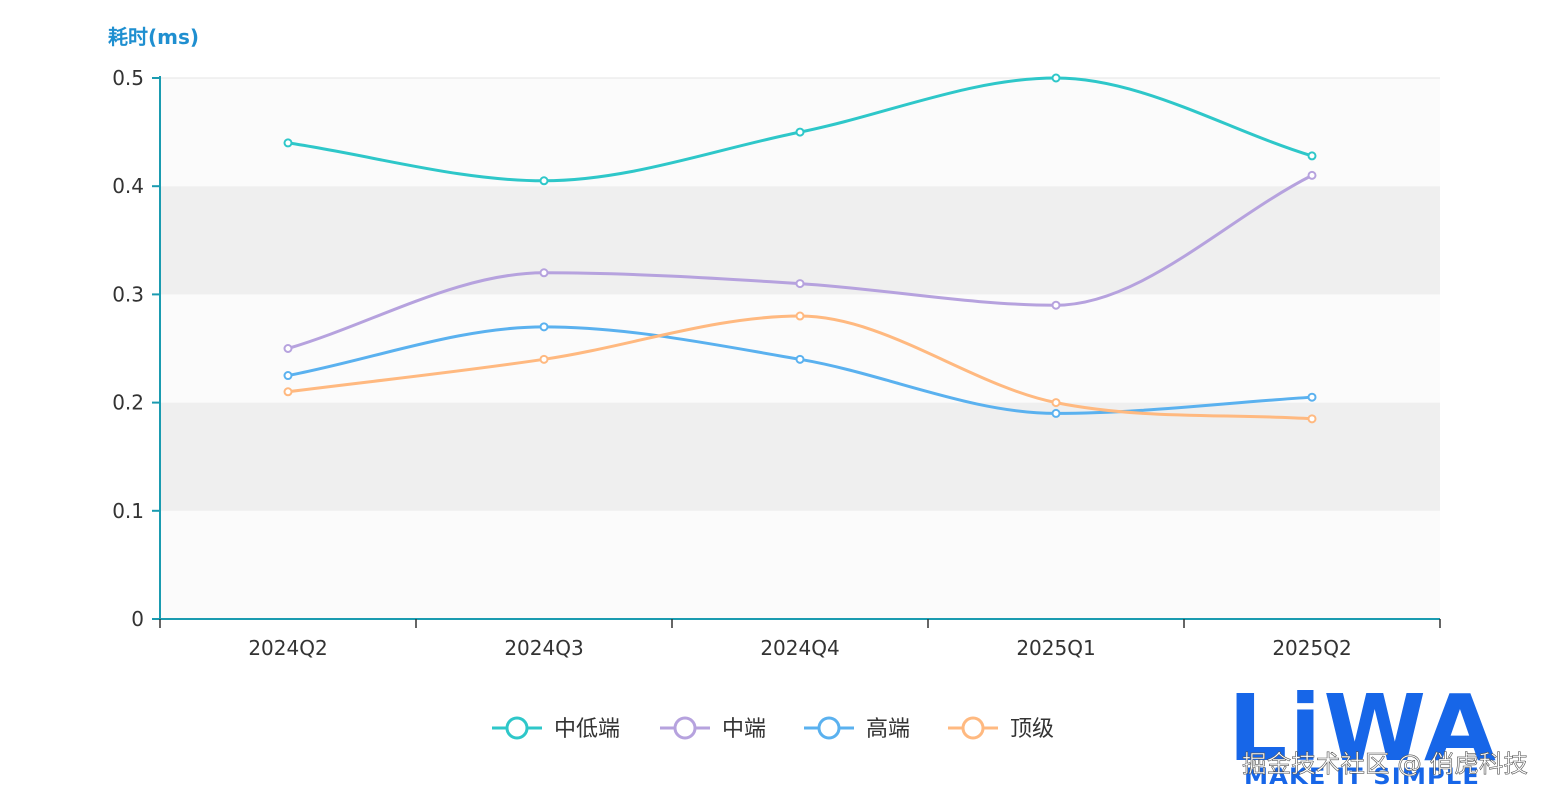  Describe the element at coordinates (137, 619) in the screenshot. I see `y-tick-label: 0` at that location.